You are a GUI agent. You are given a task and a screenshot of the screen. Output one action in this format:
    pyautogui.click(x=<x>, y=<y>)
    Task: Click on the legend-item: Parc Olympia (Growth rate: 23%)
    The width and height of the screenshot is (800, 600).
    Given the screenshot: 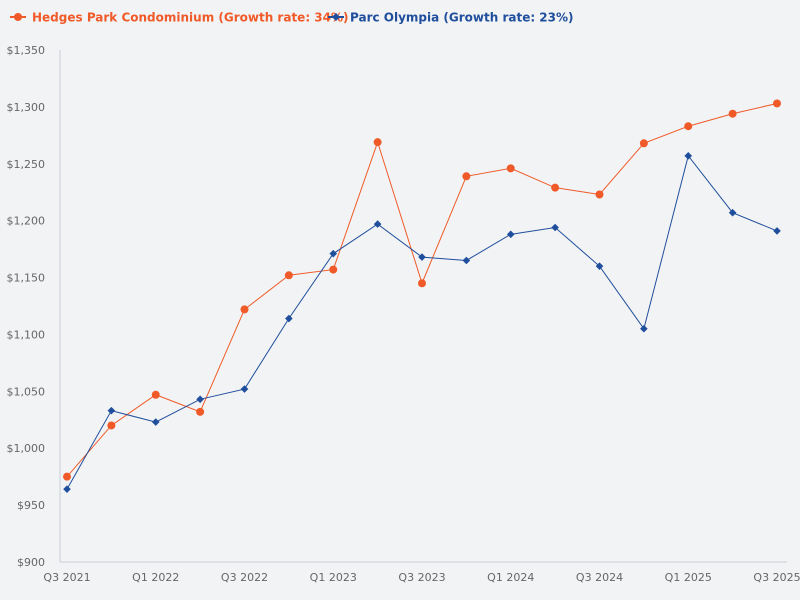 What is the action you would take?
    pyautogui.click(x=451, y=18)
    